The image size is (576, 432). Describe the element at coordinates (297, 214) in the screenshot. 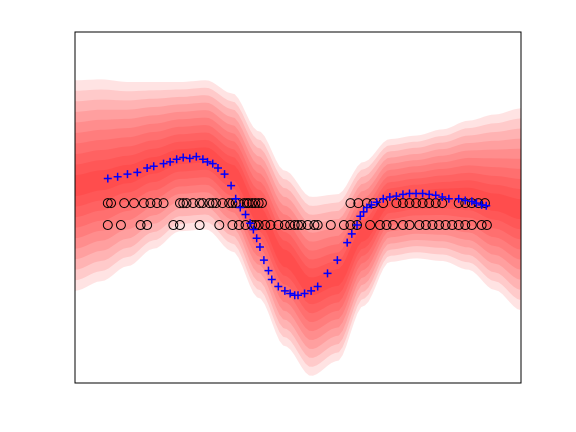

I see `circle-marker-series` at that location.